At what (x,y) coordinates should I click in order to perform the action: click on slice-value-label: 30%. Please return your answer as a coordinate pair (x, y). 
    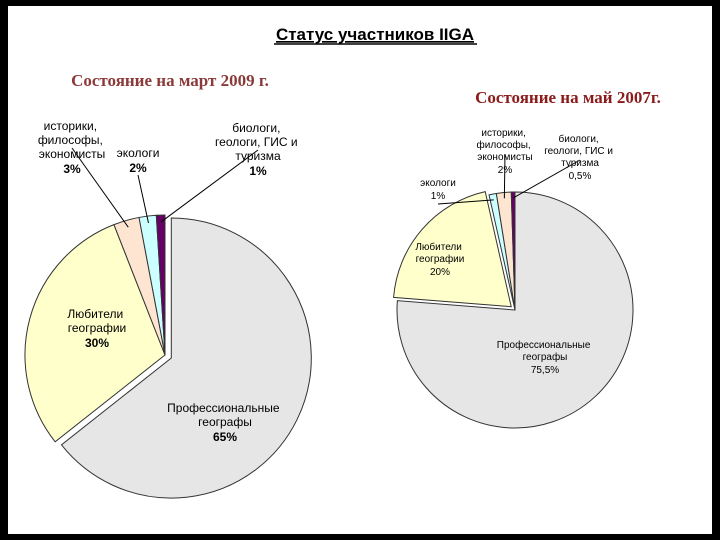
    Looking at the image, I should click on (97, 343).